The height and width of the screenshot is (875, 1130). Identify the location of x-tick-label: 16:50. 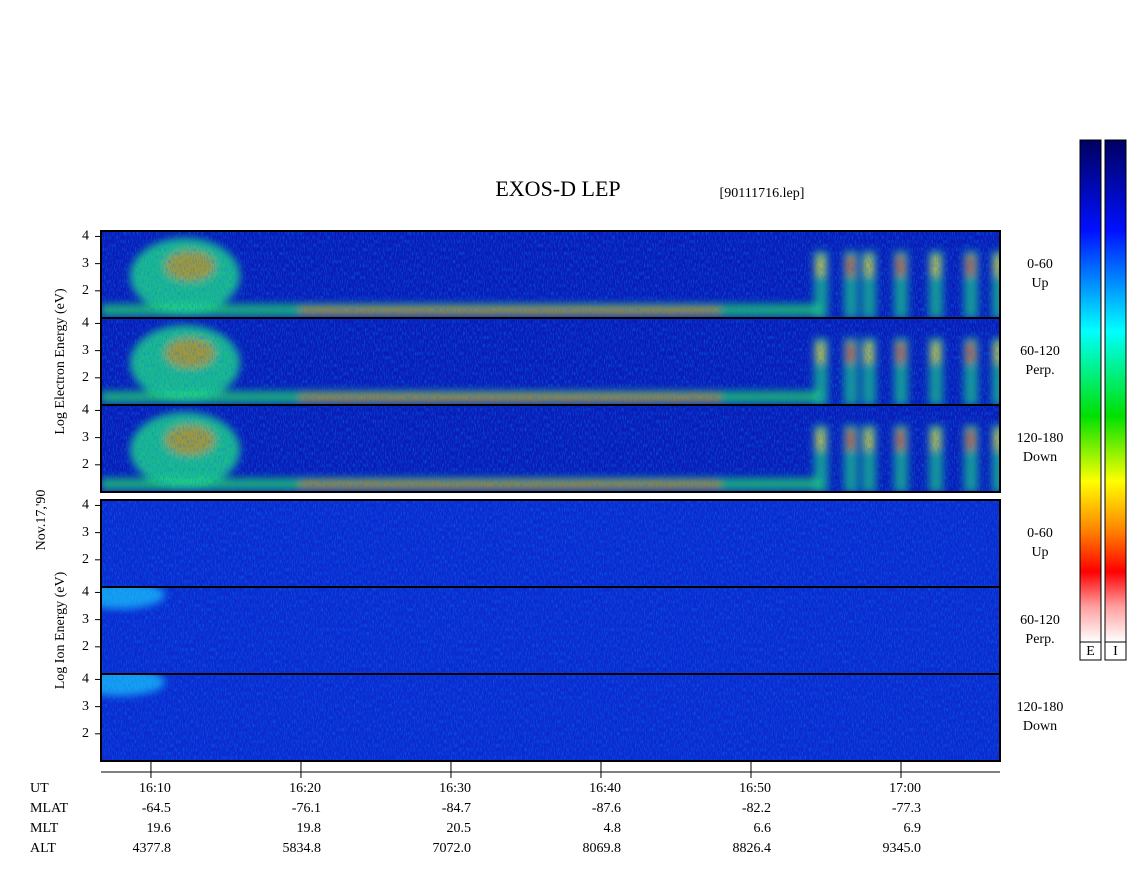
(755, 788).